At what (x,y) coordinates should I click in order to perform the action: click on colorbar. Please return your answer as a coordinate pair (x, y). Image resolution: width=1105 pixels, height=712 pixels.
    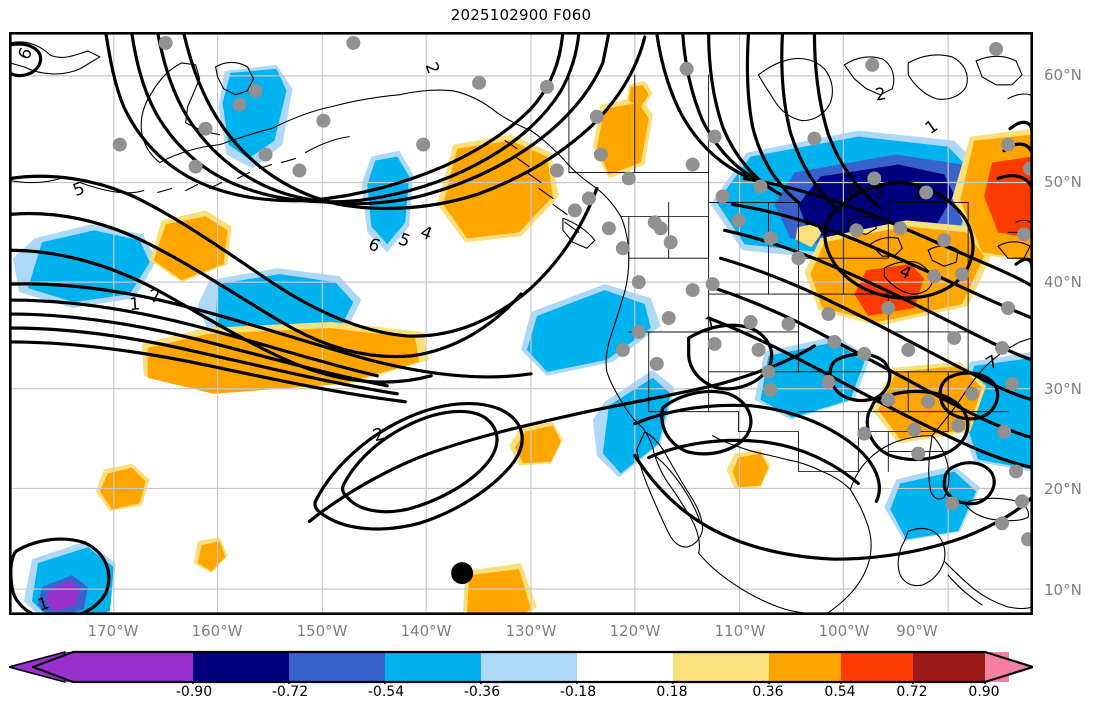
    Looking at the image, I should click on (521, 667).